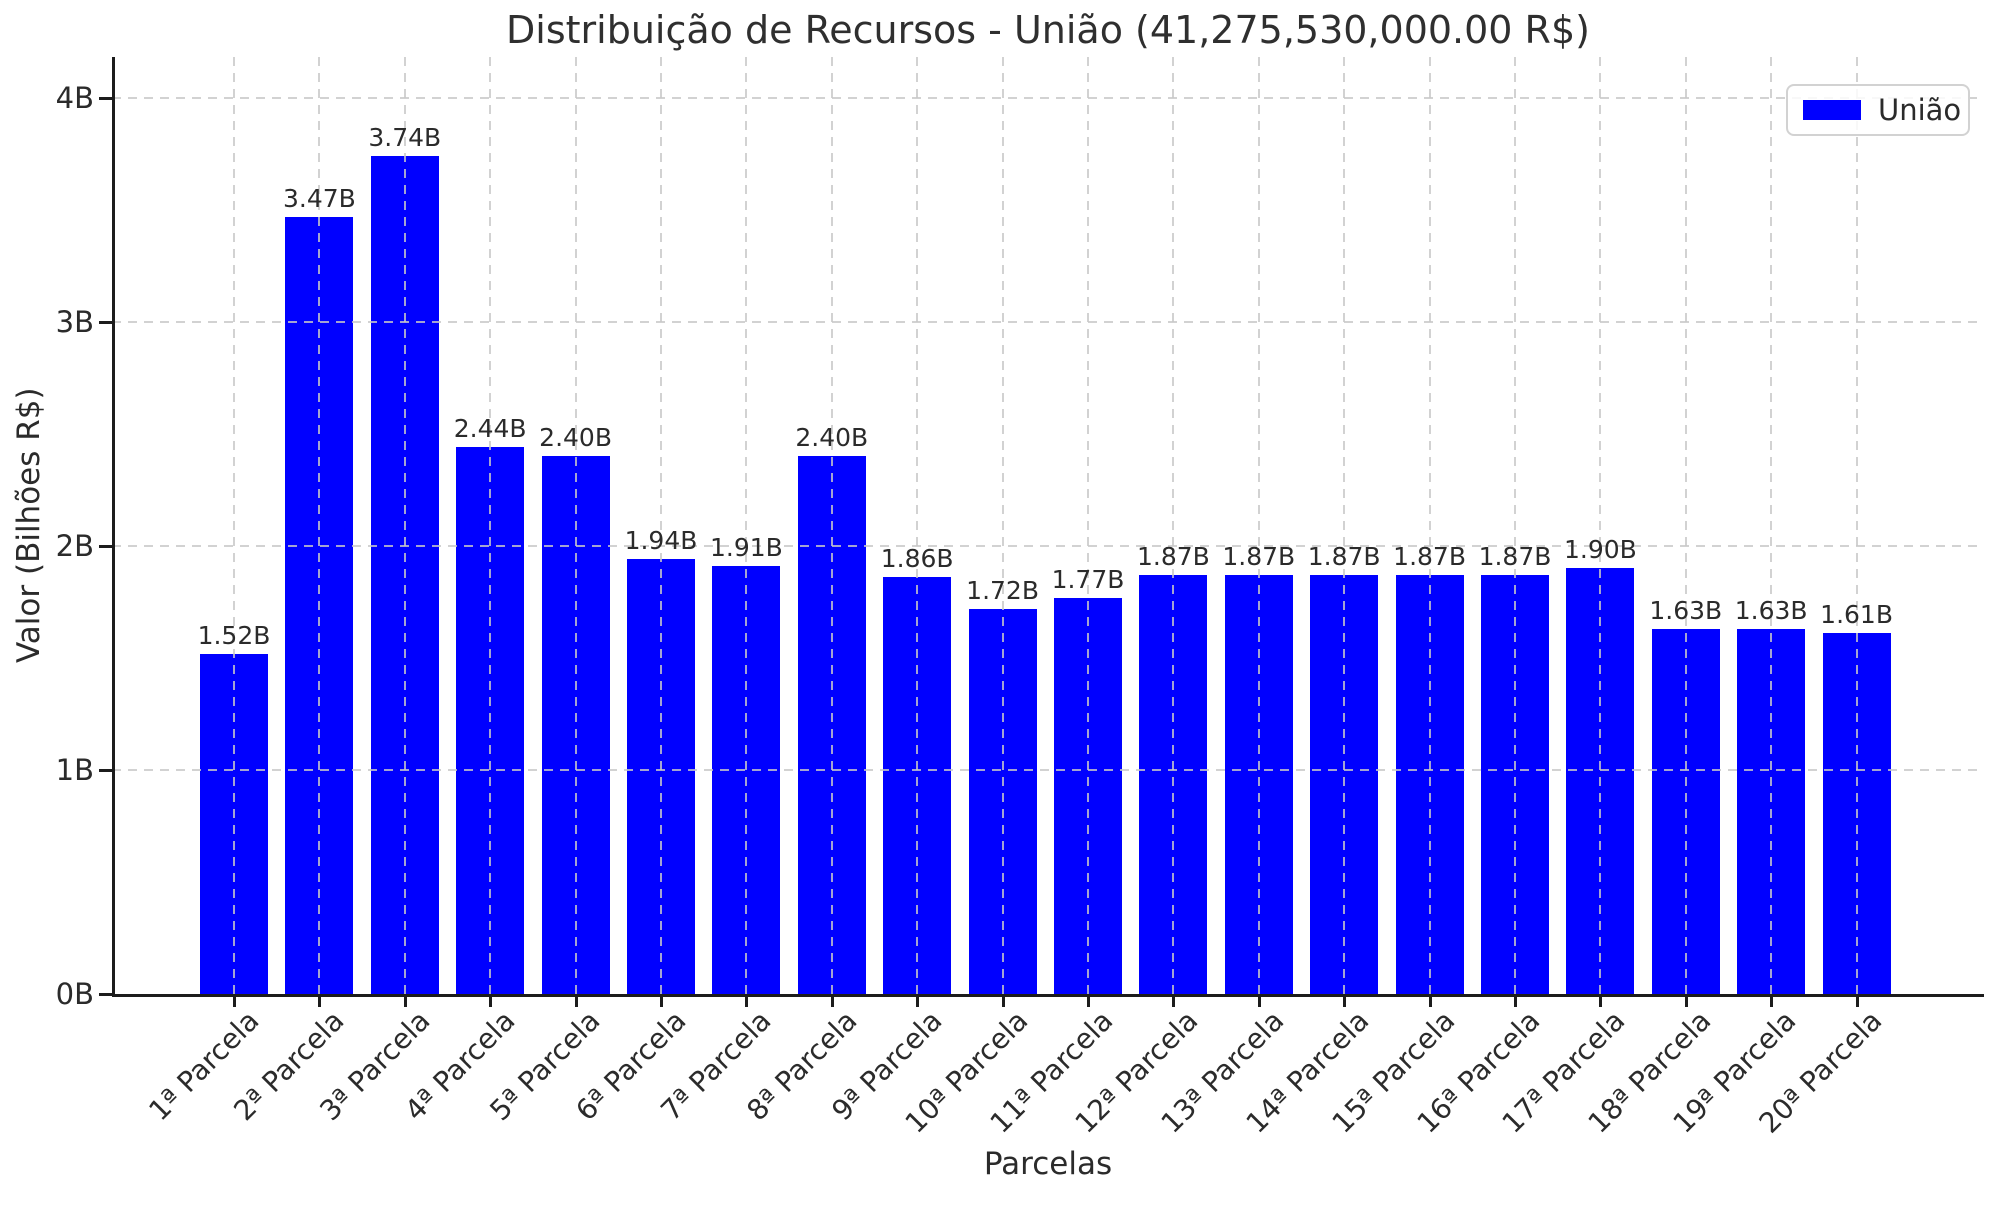 The width and height of the screenshot is (1998, 1226). What do you see at coordinates (74, 98) in the screenshot?
I see `y-axis-tick-label: 4B` at bounding box center [74, 98].